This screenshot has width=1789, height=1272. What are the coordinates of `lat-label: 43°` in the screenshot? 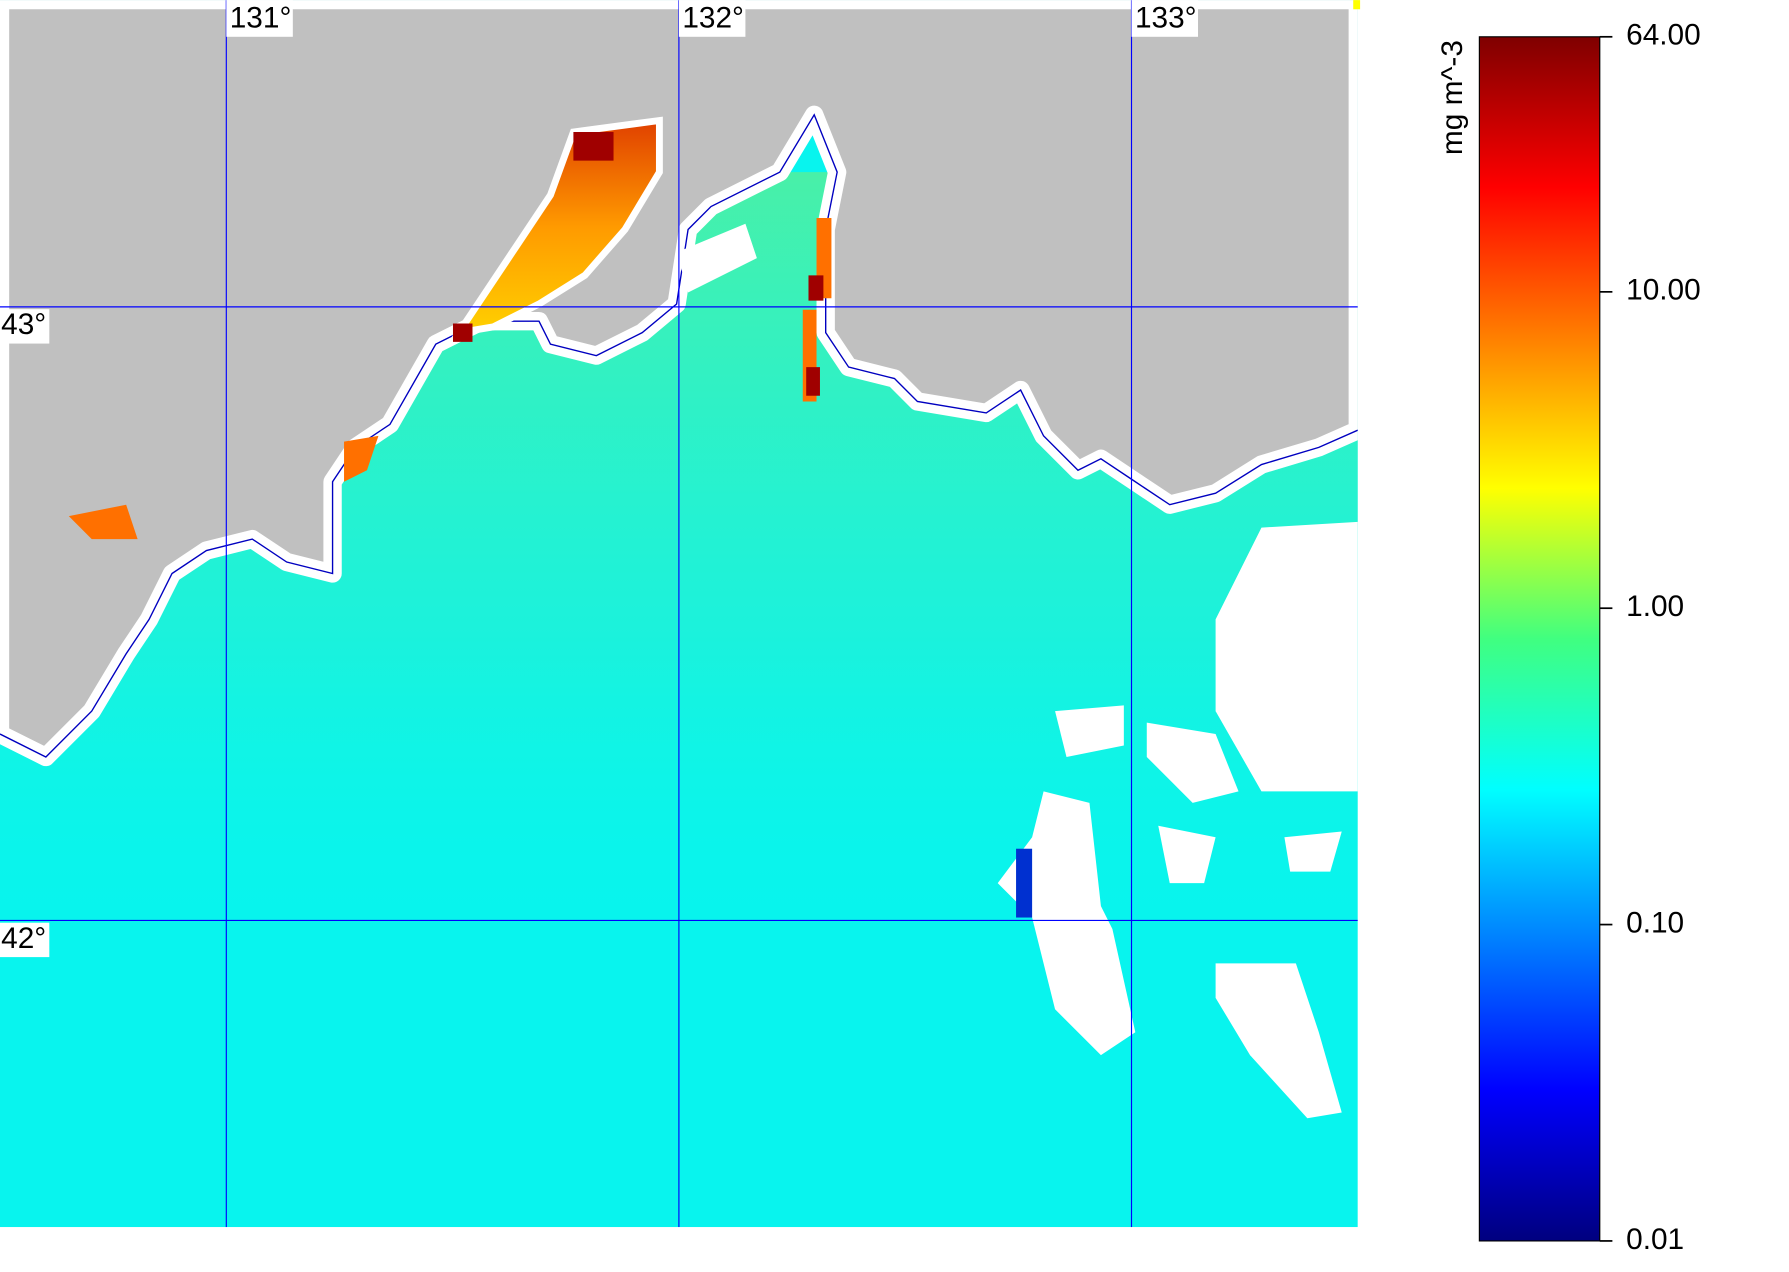 It's located at (23, 324).